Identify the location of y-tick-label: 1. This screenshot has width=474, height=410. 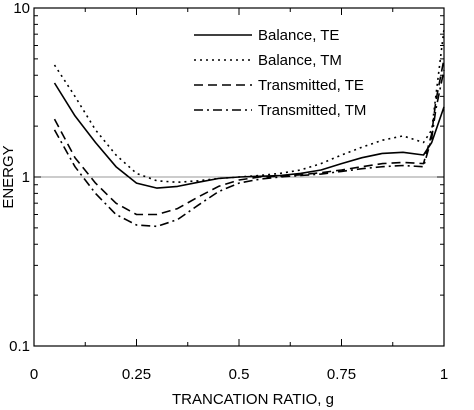
(26, 177).